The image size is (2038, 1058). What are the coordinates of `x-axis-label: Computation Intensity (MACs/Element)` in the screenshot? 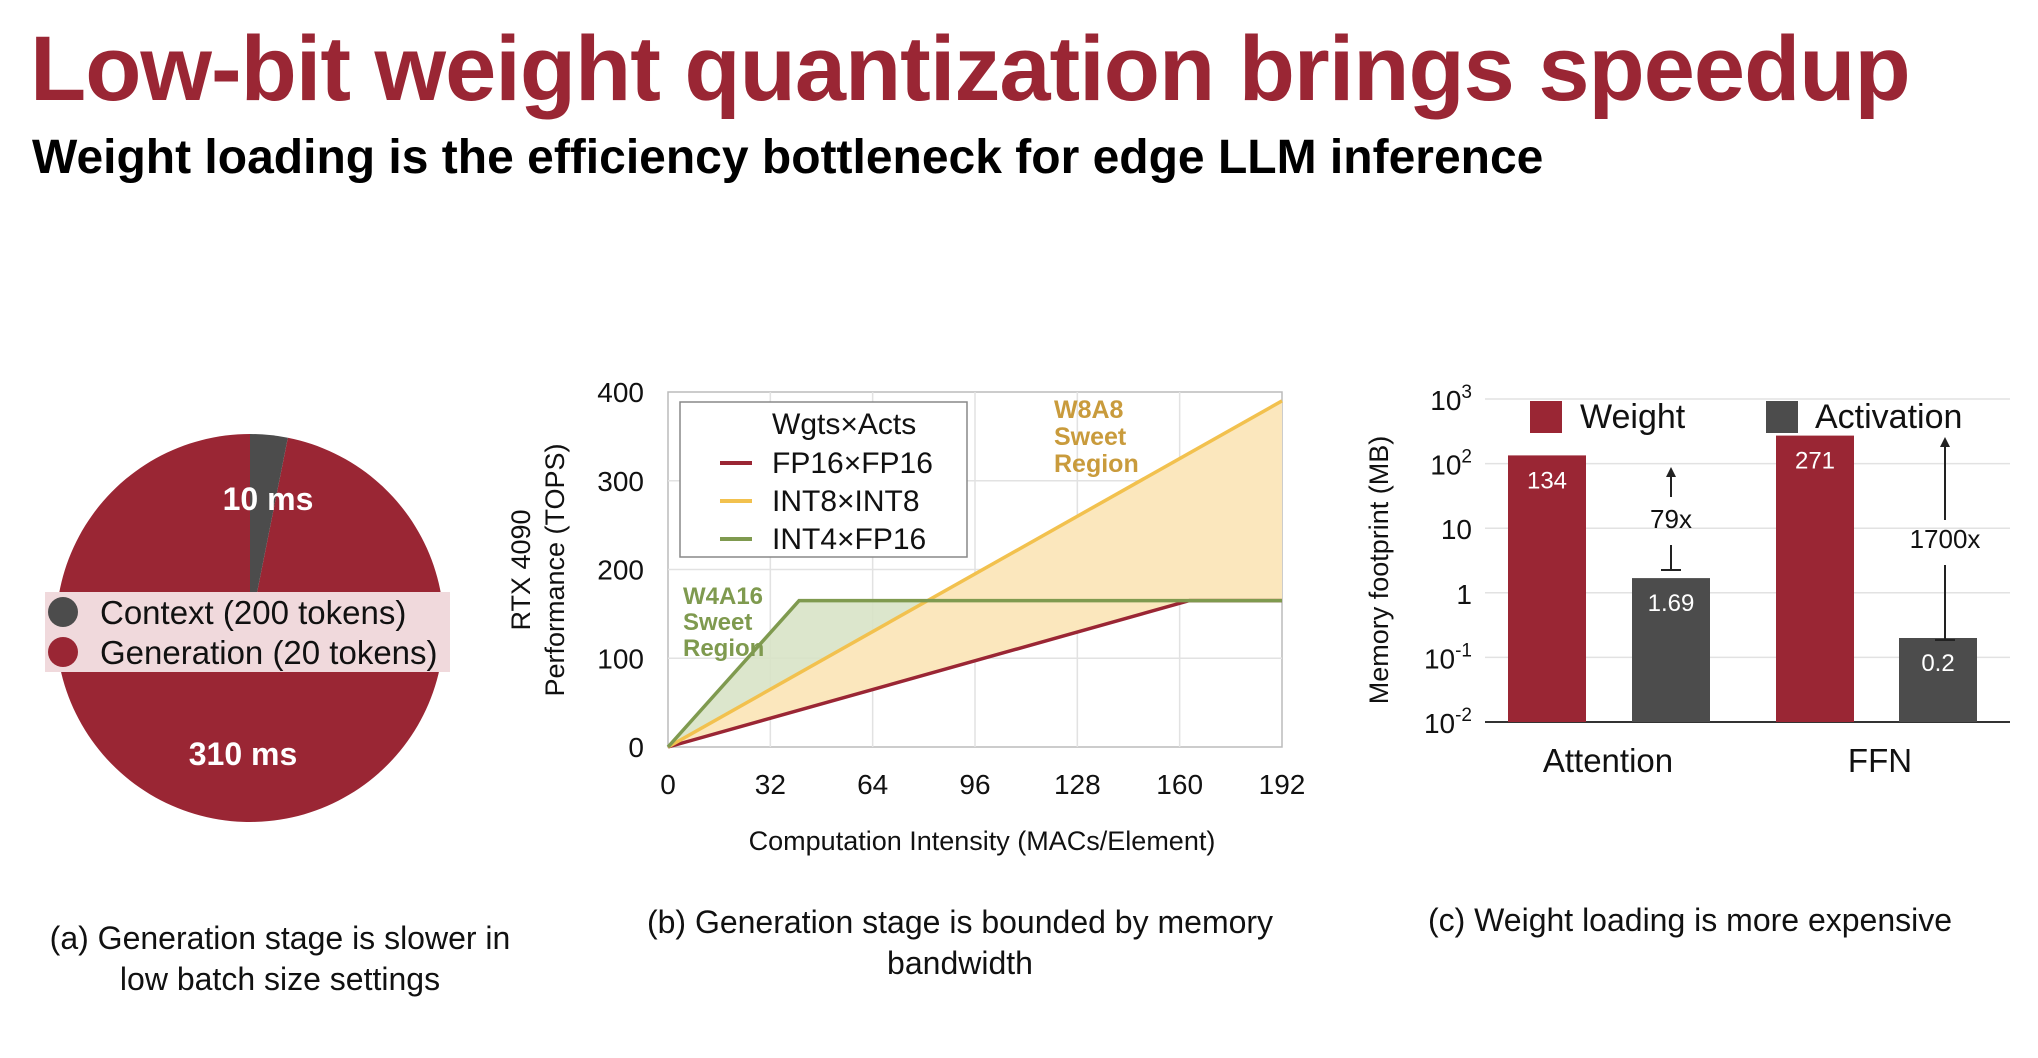 It's located at (982, 841).